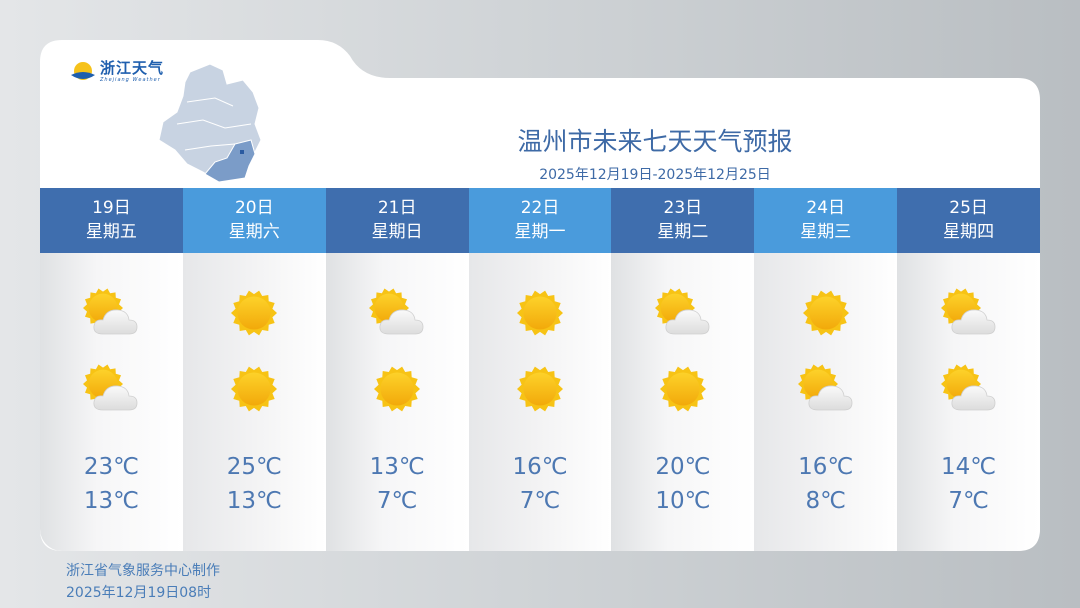 This screenshot has height=608, width=1080. Describe the element at coordinates (254, 220) in the screenshot. I see `day-header: 20日星期六` at that location.